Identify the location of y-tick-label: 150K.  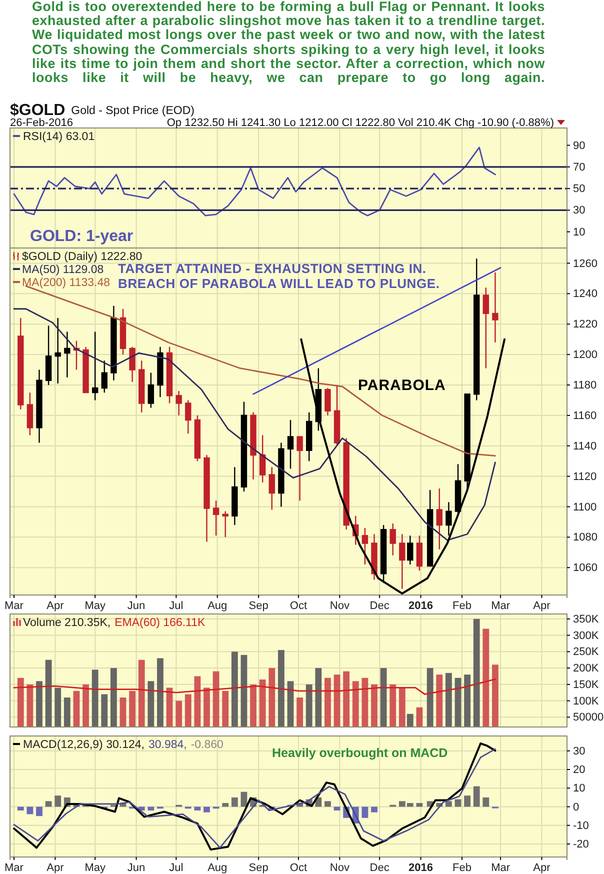
(586, 684).